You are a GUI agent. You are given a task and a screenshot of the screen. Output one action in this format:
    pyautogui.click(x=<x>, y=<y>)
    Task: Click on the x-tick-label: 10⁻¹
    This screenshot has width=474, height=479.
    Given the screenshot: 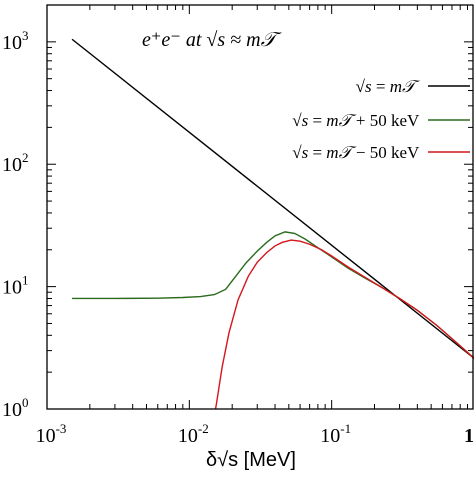 What is the action you would take?
    pyautogui.click(x=335, y=434)
    